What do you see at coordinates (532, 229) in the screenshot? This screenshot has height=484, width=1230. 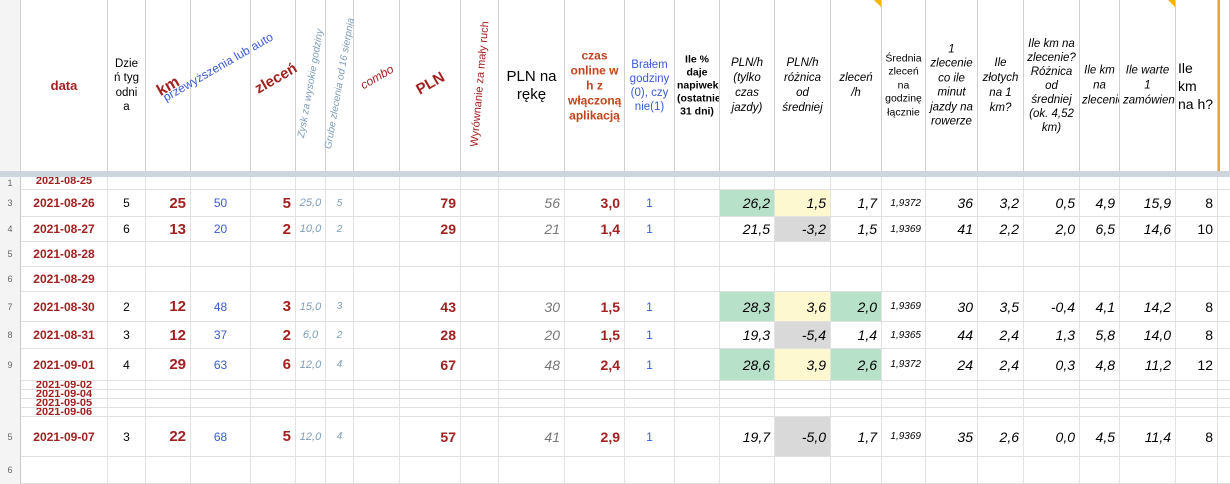 I see `pln-na-reke-cell: 21` at bounding box center [532, 229].